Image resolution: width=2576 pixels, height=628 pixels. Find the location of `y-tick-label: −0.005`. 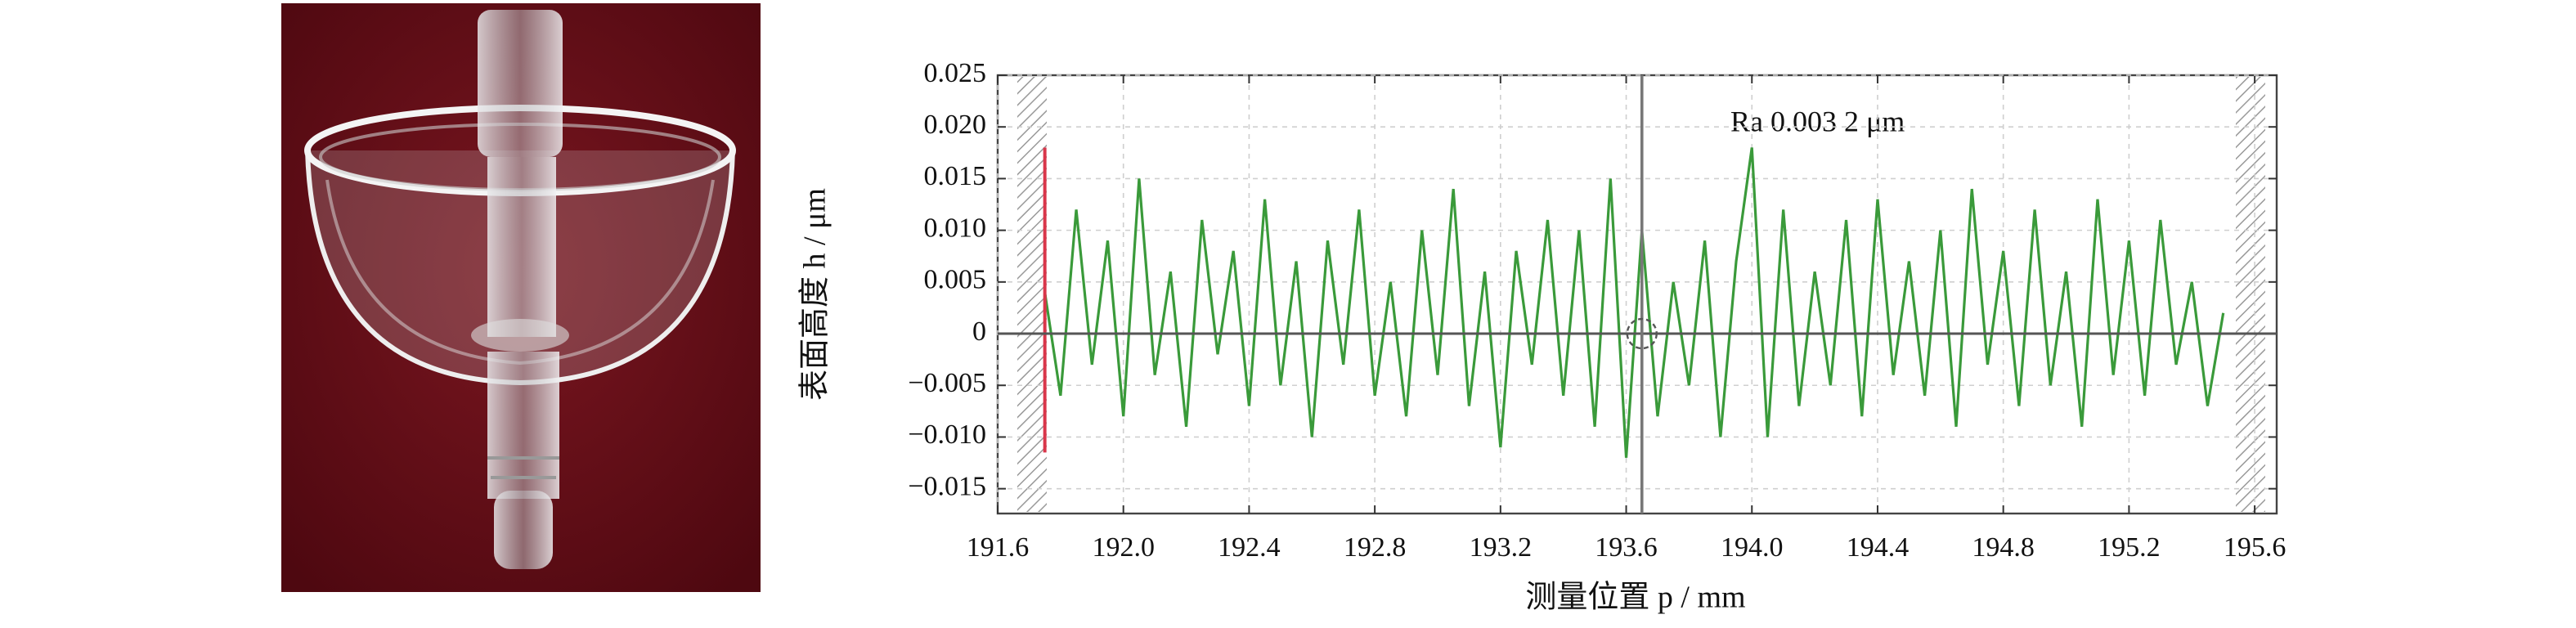

y-tick-label: −0.005 is located at coordinates (947, 383).